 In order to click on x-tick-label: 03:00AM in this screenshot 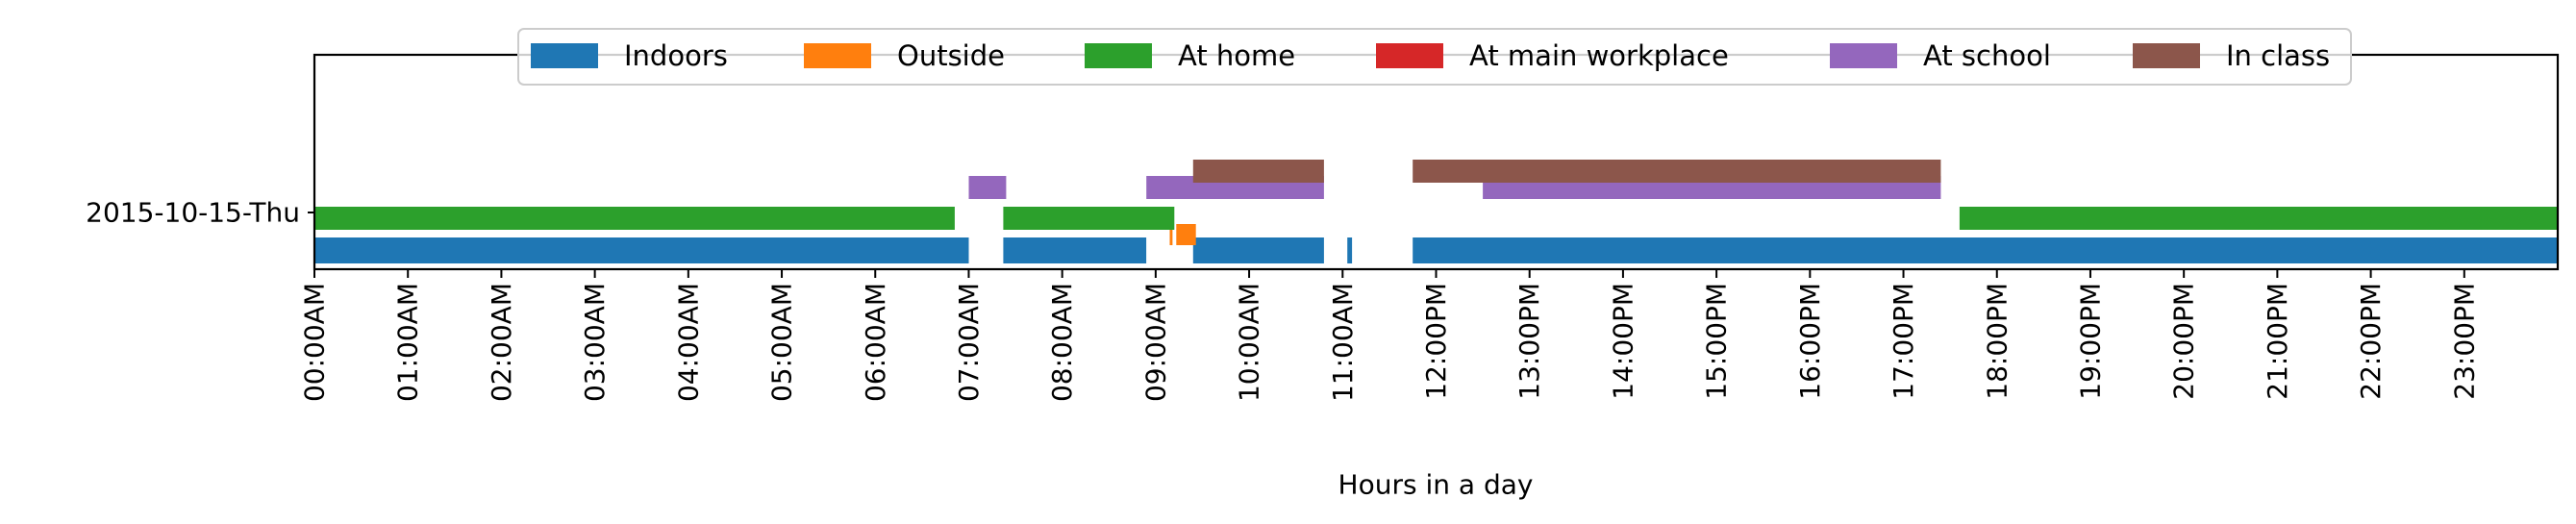, I will do `click(595, 342)`.